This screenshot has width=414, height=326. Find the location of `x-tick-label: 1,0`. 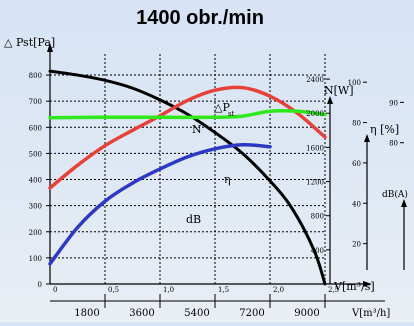

x-tick-label: 1,0 is located at coordinates (168, 290).